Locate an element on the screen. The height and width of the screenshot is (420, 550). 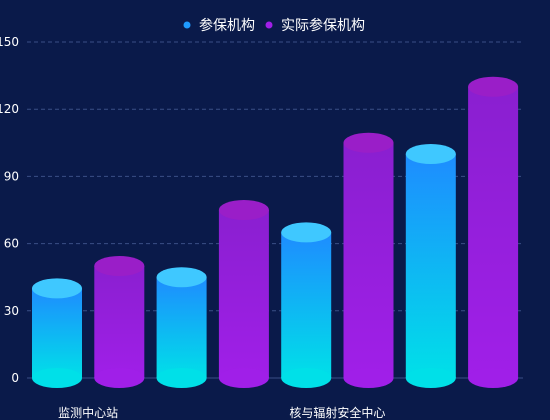
x-tick-label: 监测中心站 is located at coordinates (88, 412).